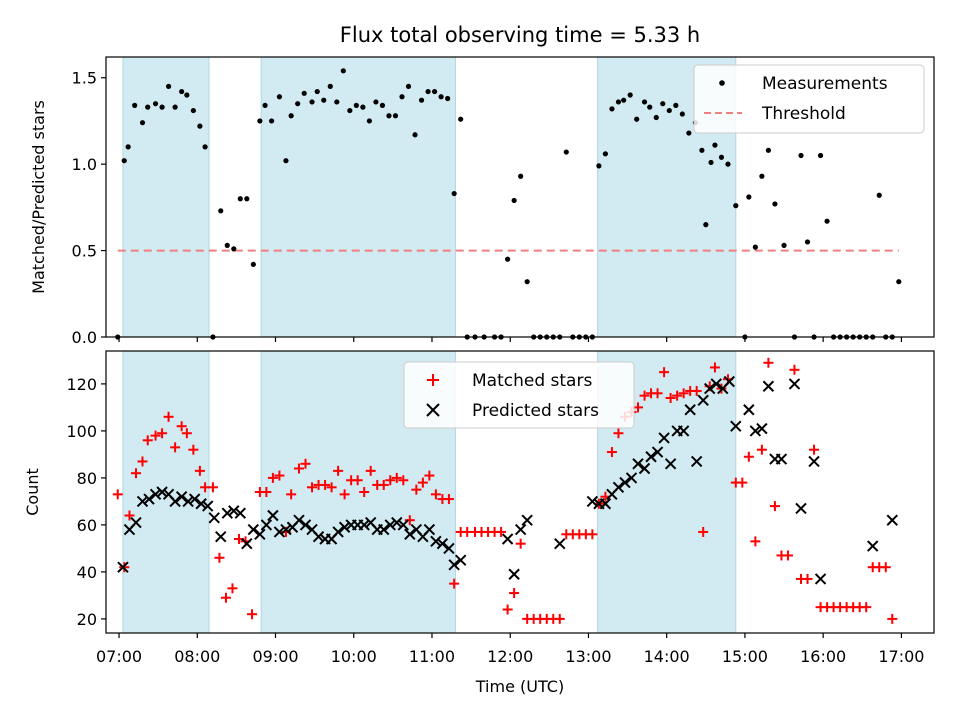 Image resolution: width=960 pixels, height=725 pixels. Describe the element at coordinates (87, 619) in the screenshot. I see `bottom-y-tick-label: 20` at that location.